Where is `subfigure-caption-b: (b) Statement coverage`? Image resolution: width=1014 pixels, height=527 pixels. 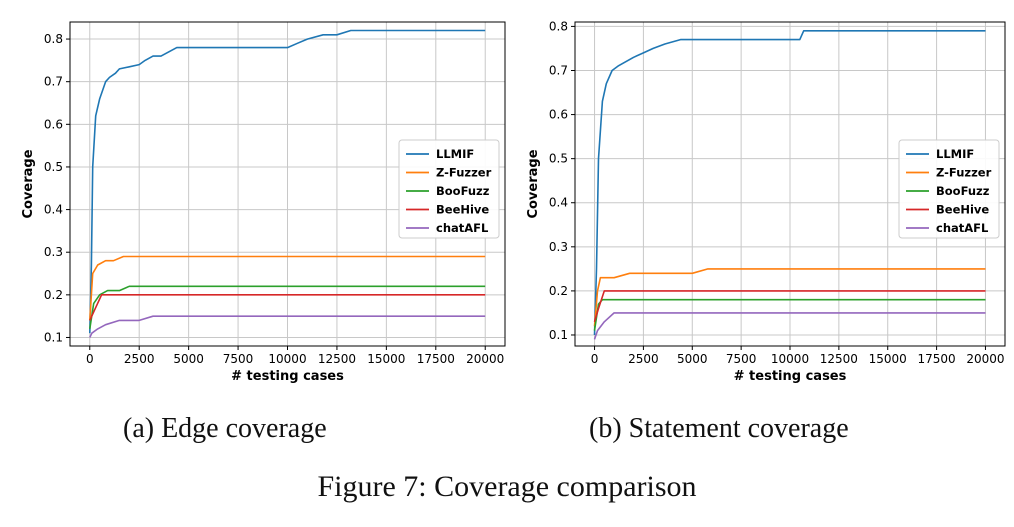 subfigure-caption-b: (b) Statement coverage is located at coordinates (719, 428).